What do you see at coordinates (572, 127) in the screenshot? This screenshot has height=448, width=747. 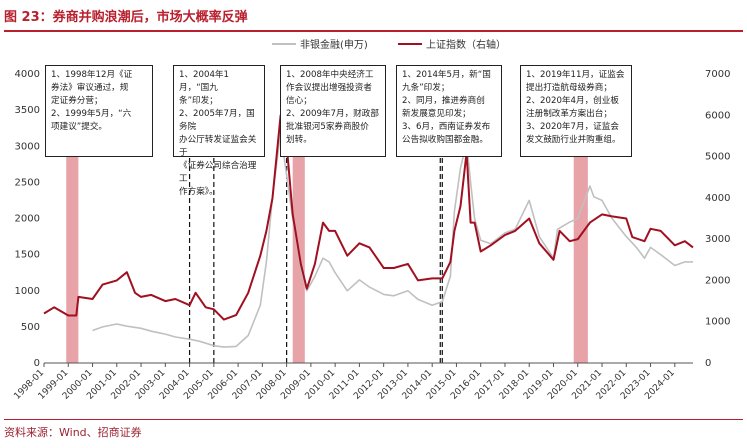 I see `annotation-line: 3、2020年7月，证监会` at bounding box center [572, 127].